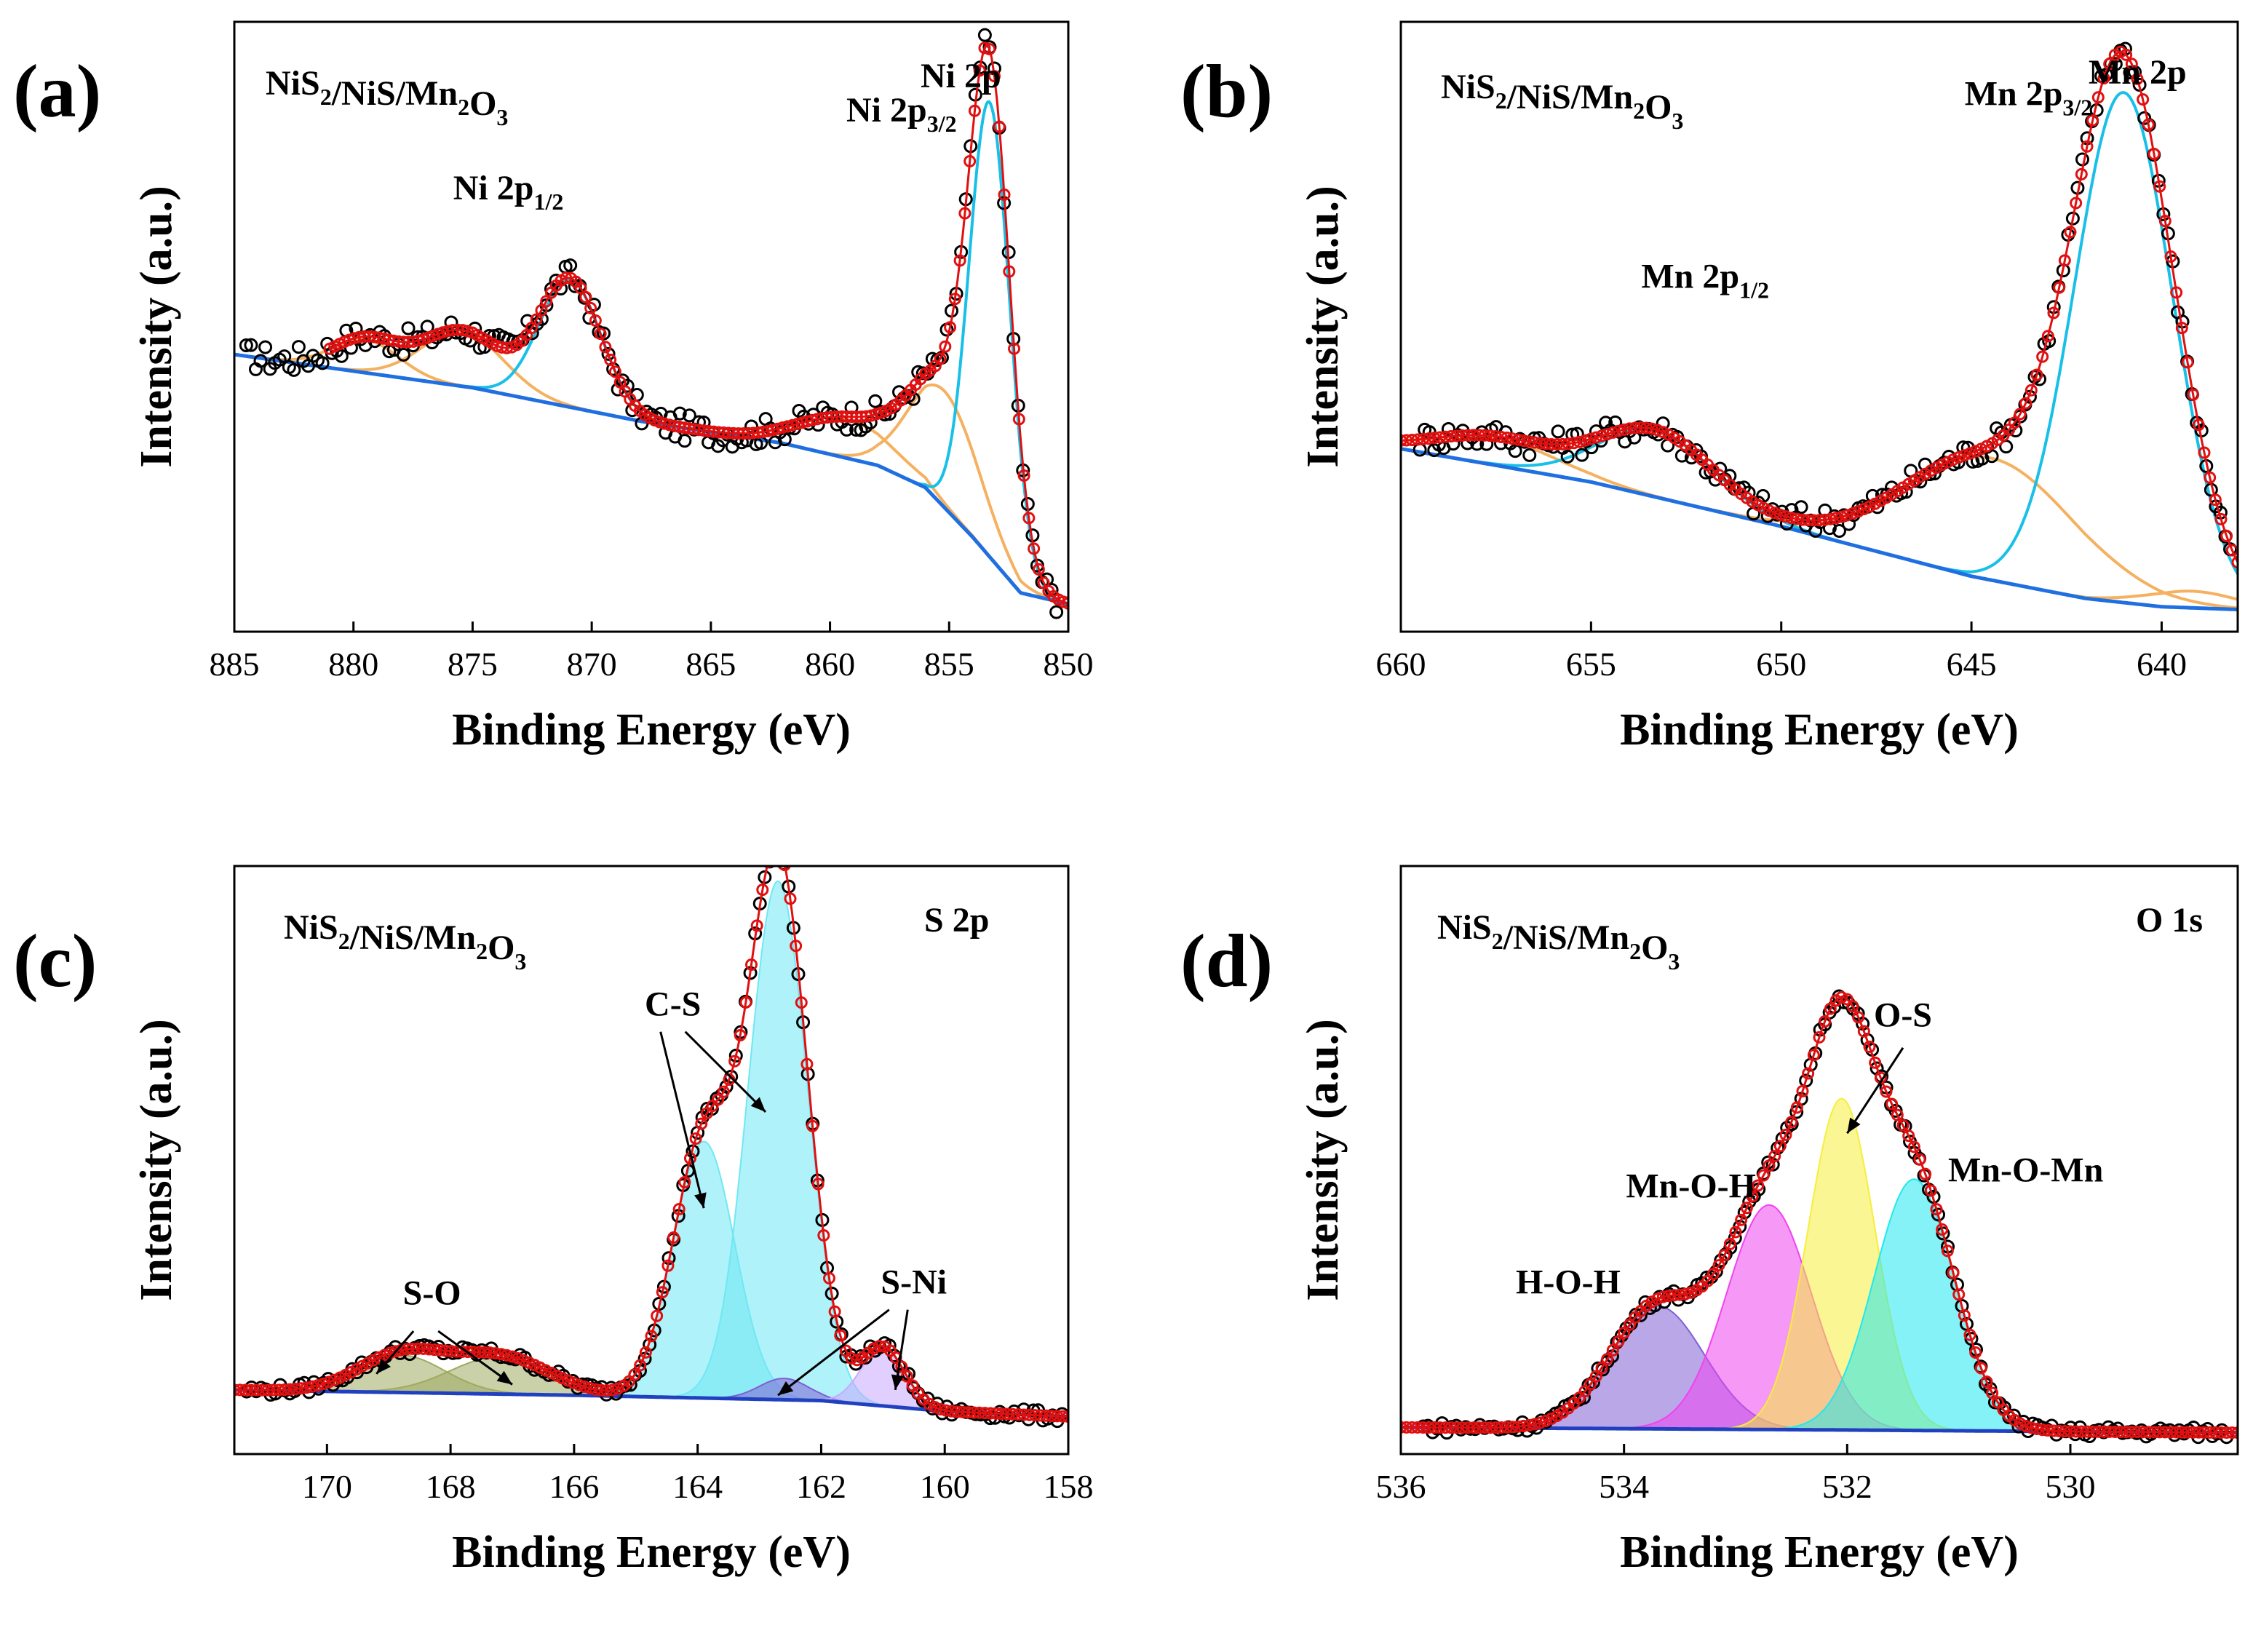 The width and height of the screenshot is (2253, 1652). Describe the element at coordinates (574, 1486) in the screenshot. I see `x-tick-label: 166` at that location.